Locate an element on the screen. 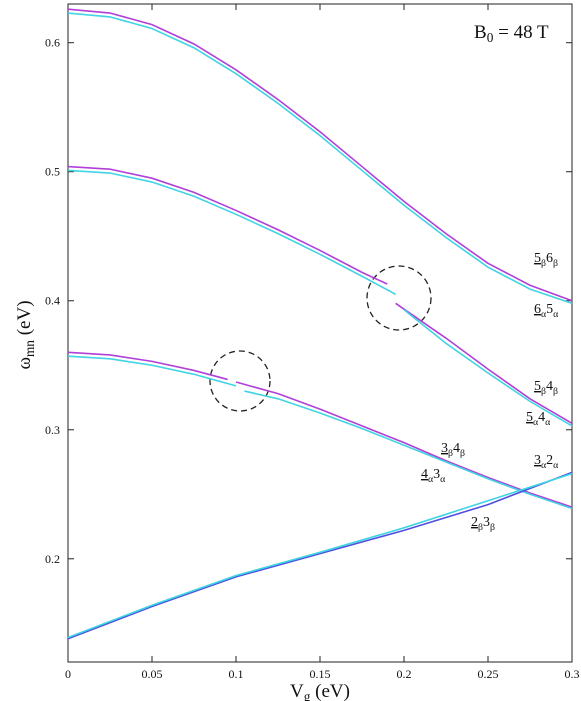 The height and width of the screenshot is (701, 581). y-tick-label: 0.6 is located at coordinates (52, 43).